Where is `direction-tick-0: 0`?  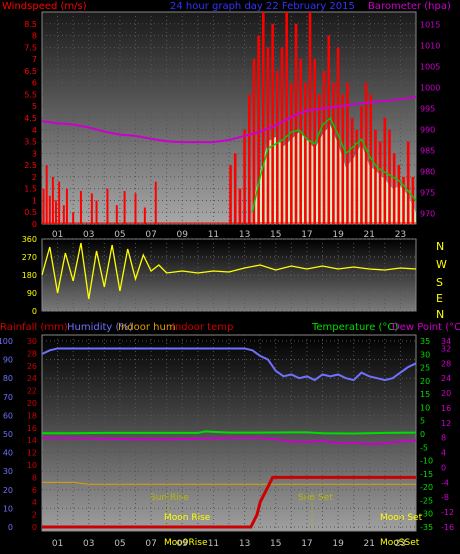
direction-tick-0: 0 is located at coordinates (34, 311).